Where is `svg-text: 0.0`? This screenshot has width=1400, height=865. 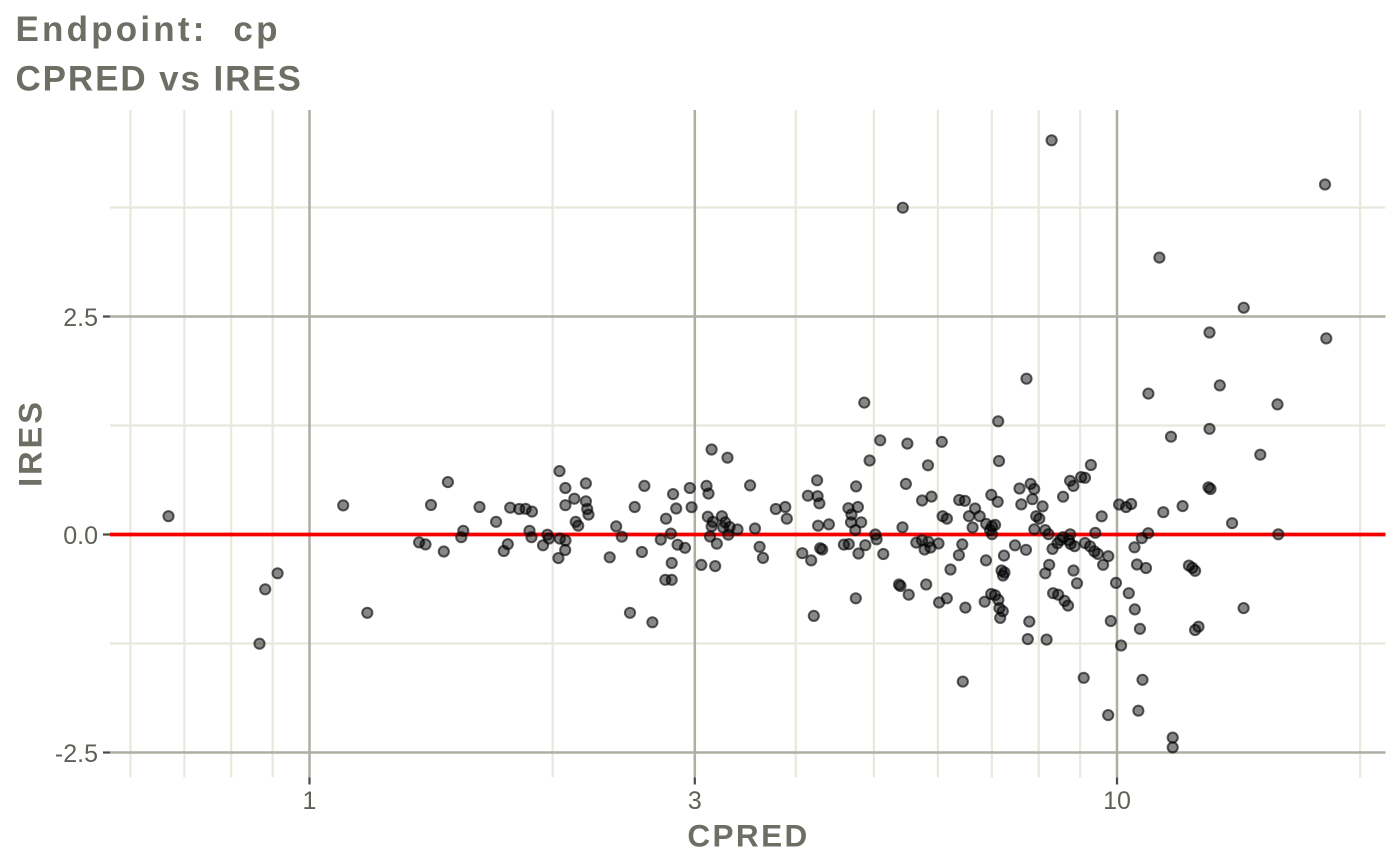
svg-text: 0.0 is located at coordinates (80, 536).